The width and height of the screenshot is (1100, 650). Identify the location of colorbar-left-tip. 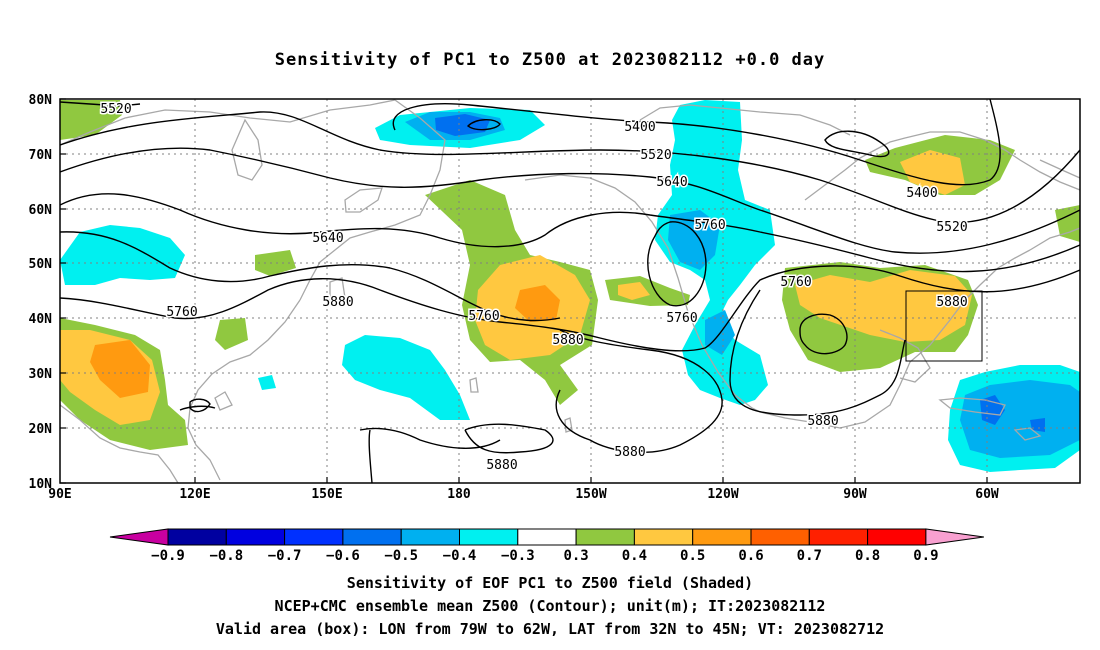
(139, 537).